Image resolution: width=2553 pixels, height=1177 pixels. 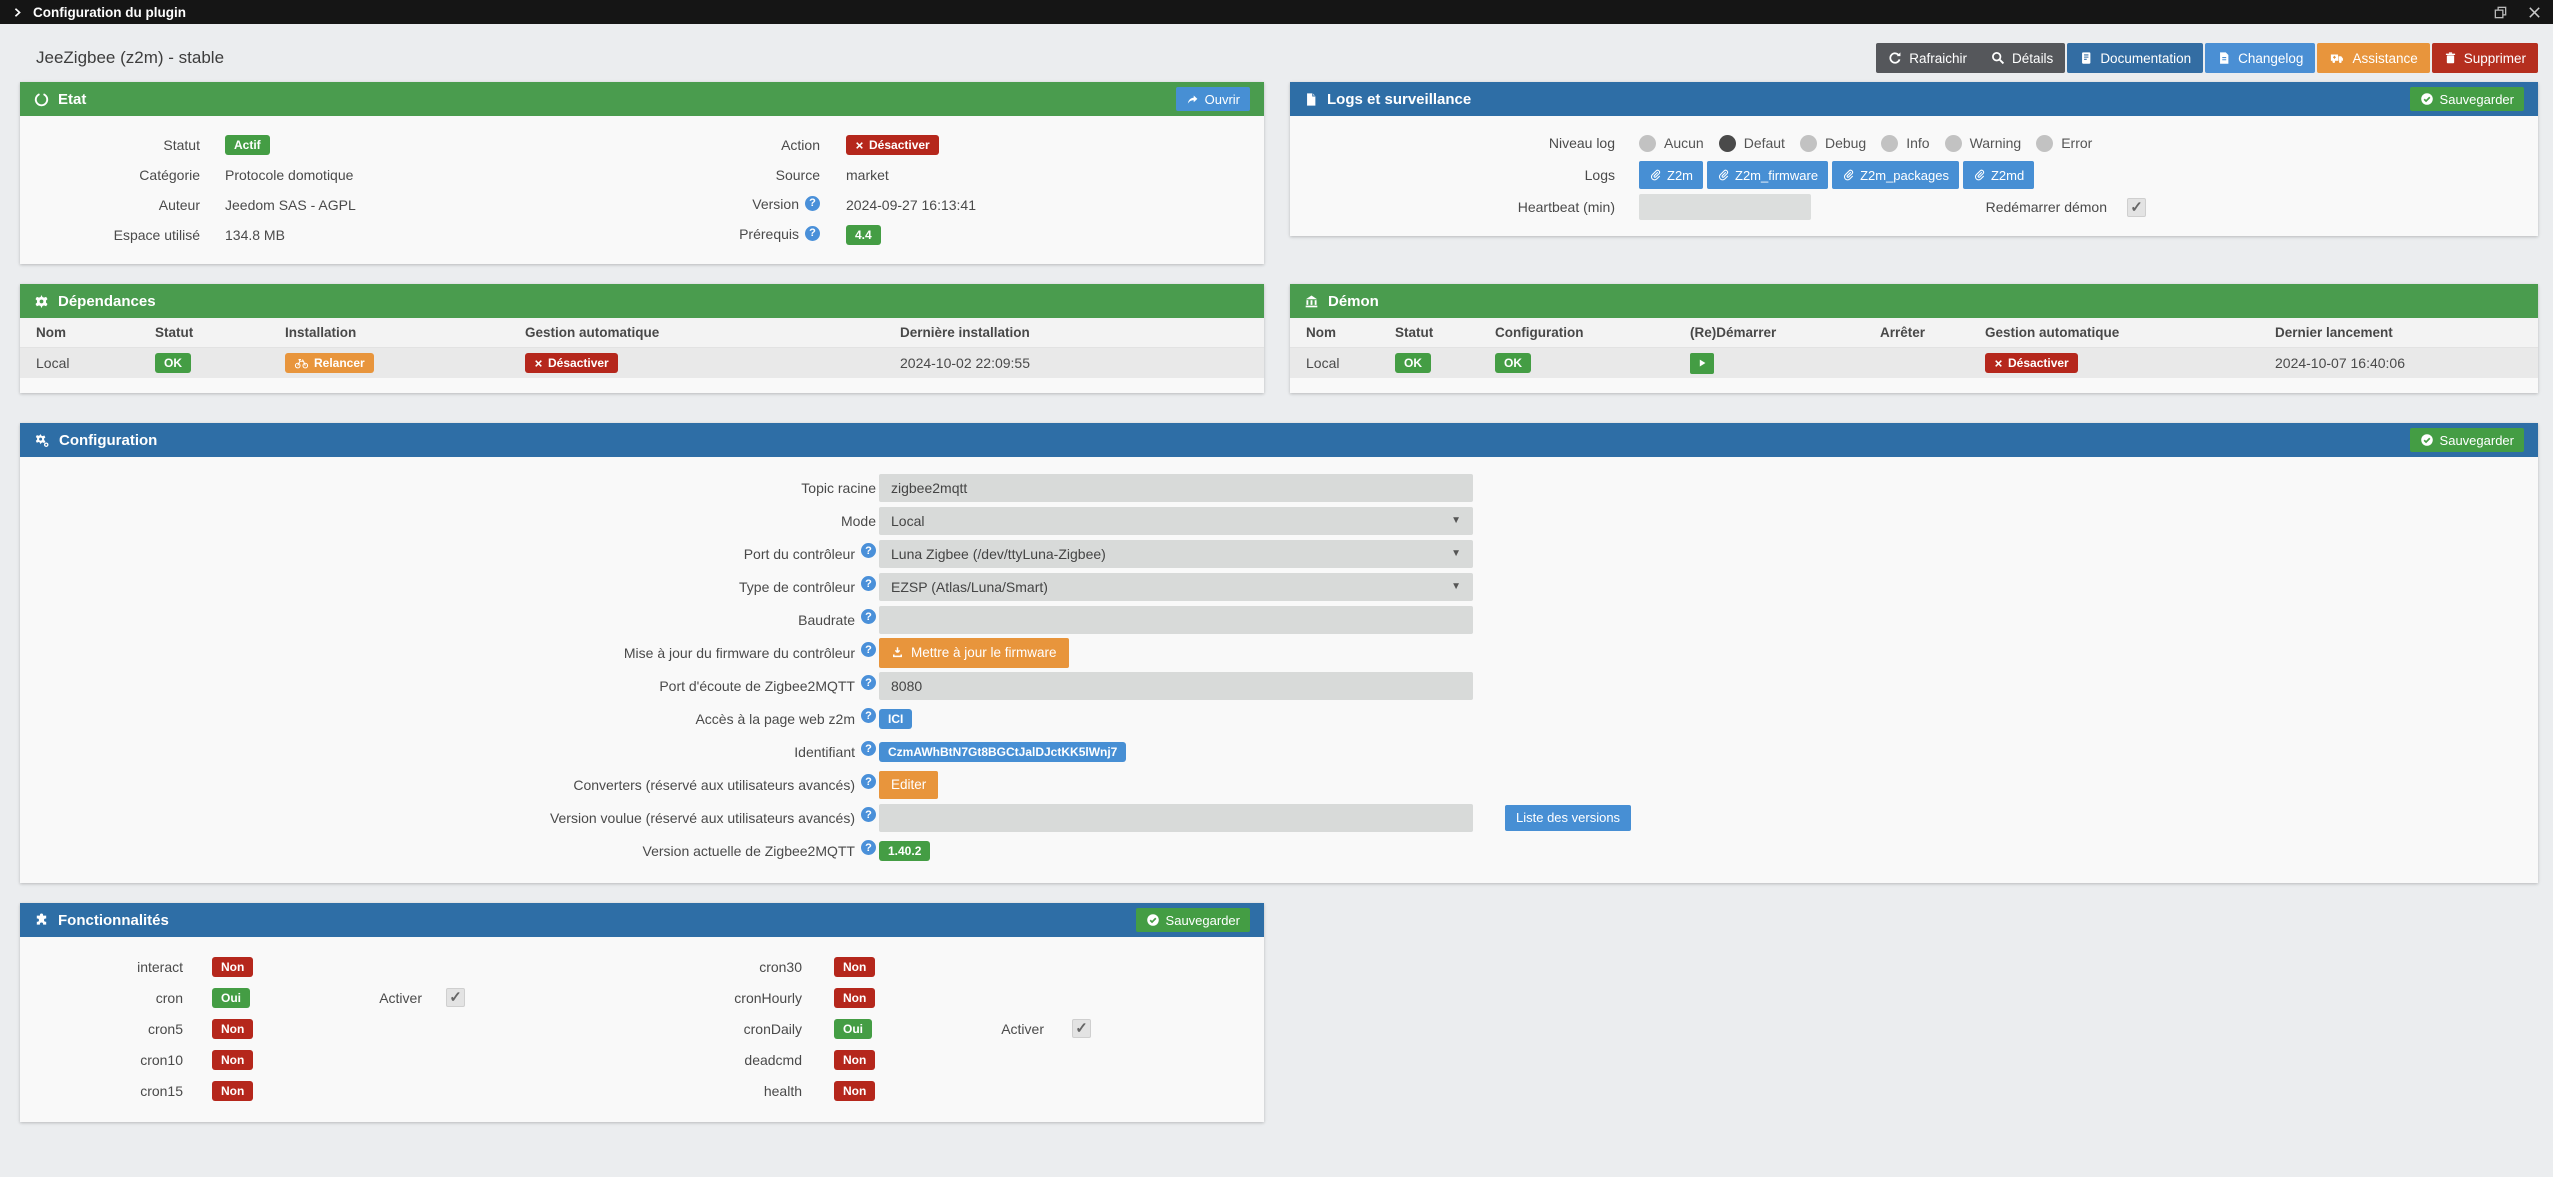 What do you see at coordinates (2135, 58) in the screenshot?
I see `documentation-button: Documentation` at bounding box center [2135, 58].